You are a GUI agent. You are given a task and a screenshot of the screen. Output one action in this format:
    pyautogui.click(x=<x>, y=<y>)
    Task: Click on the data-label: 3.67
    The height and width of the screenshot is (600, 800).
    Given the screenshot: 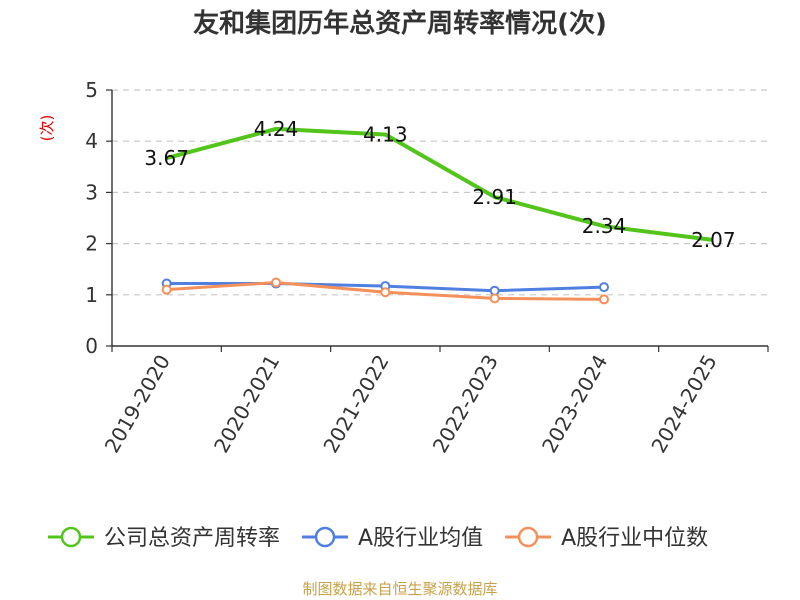 What is the action you would take?
    pyautogui.click(x=166, y=158)
    